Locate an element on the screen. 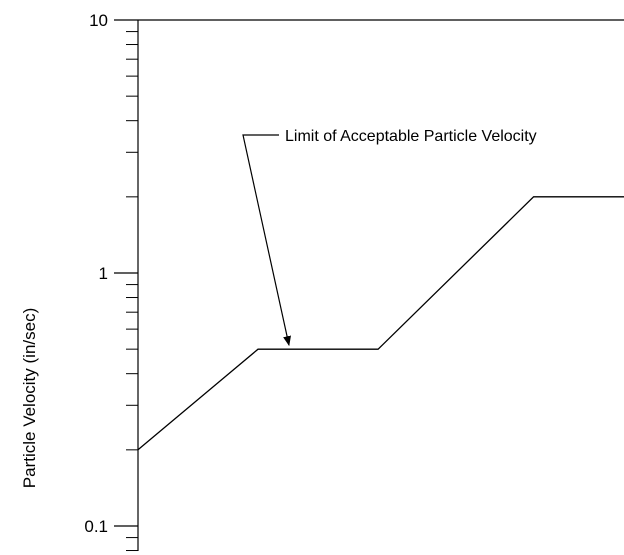 The width and height of the screenshot is (624, 555). y-axis-label: Particle Velocity (in/sec) is located at coordinates (29, 398).